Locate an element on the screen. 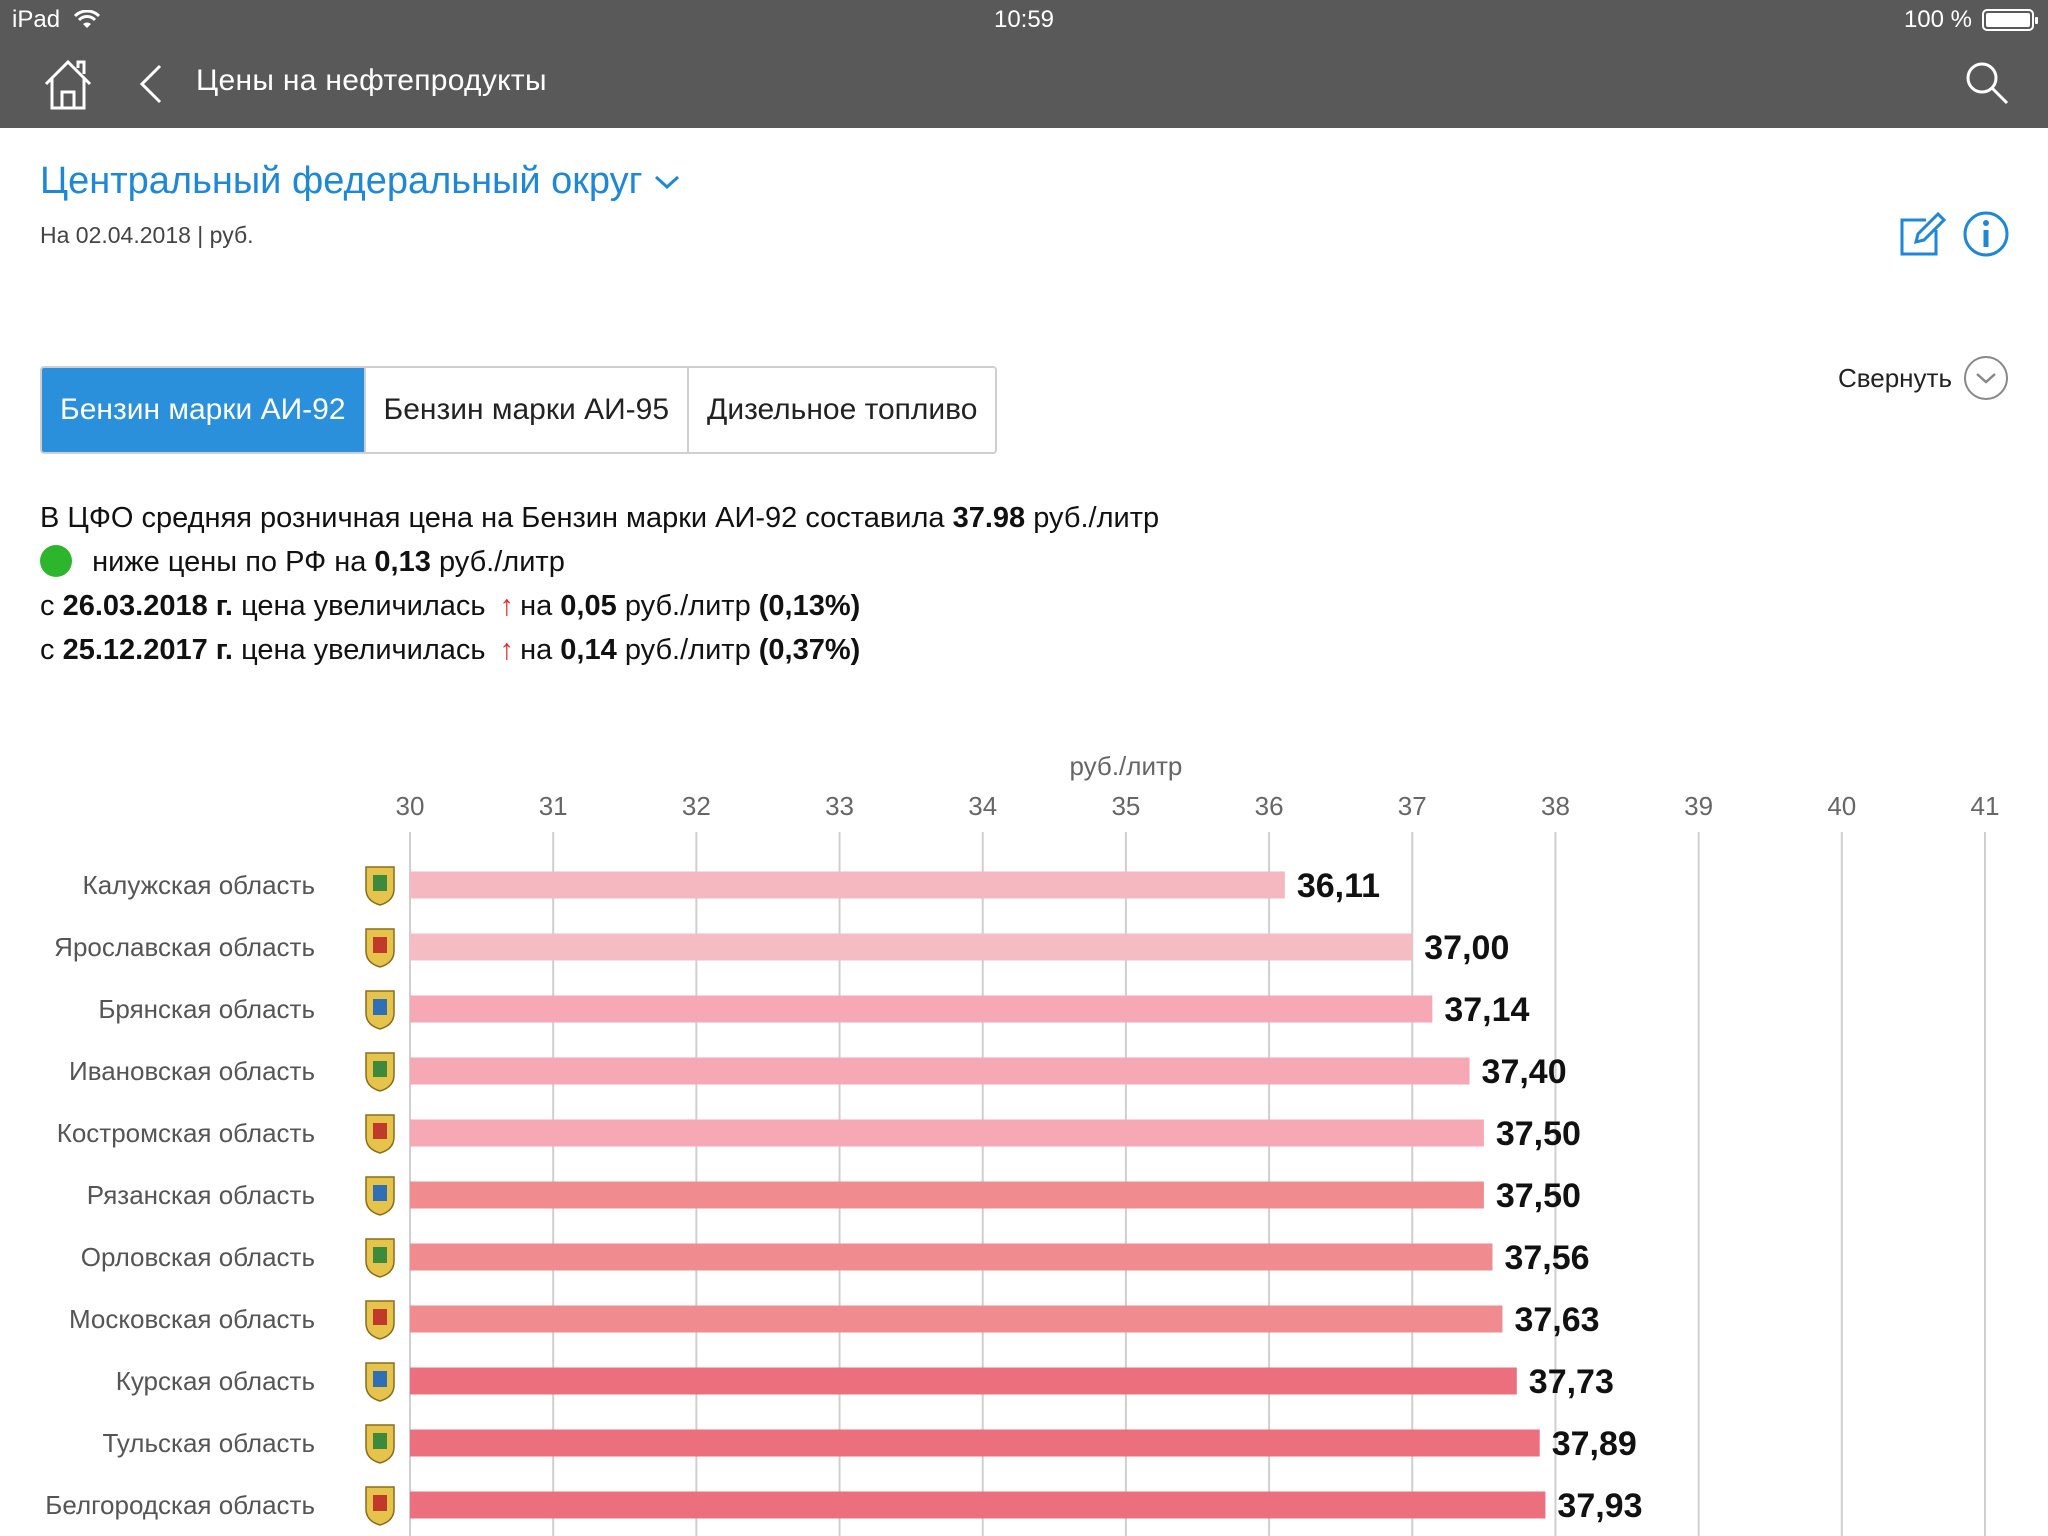 Image resolution: width=2048 pixels, height=1536 pixels. nav-title: Цены на нефтепродукты is located at coordinates (371, 80).